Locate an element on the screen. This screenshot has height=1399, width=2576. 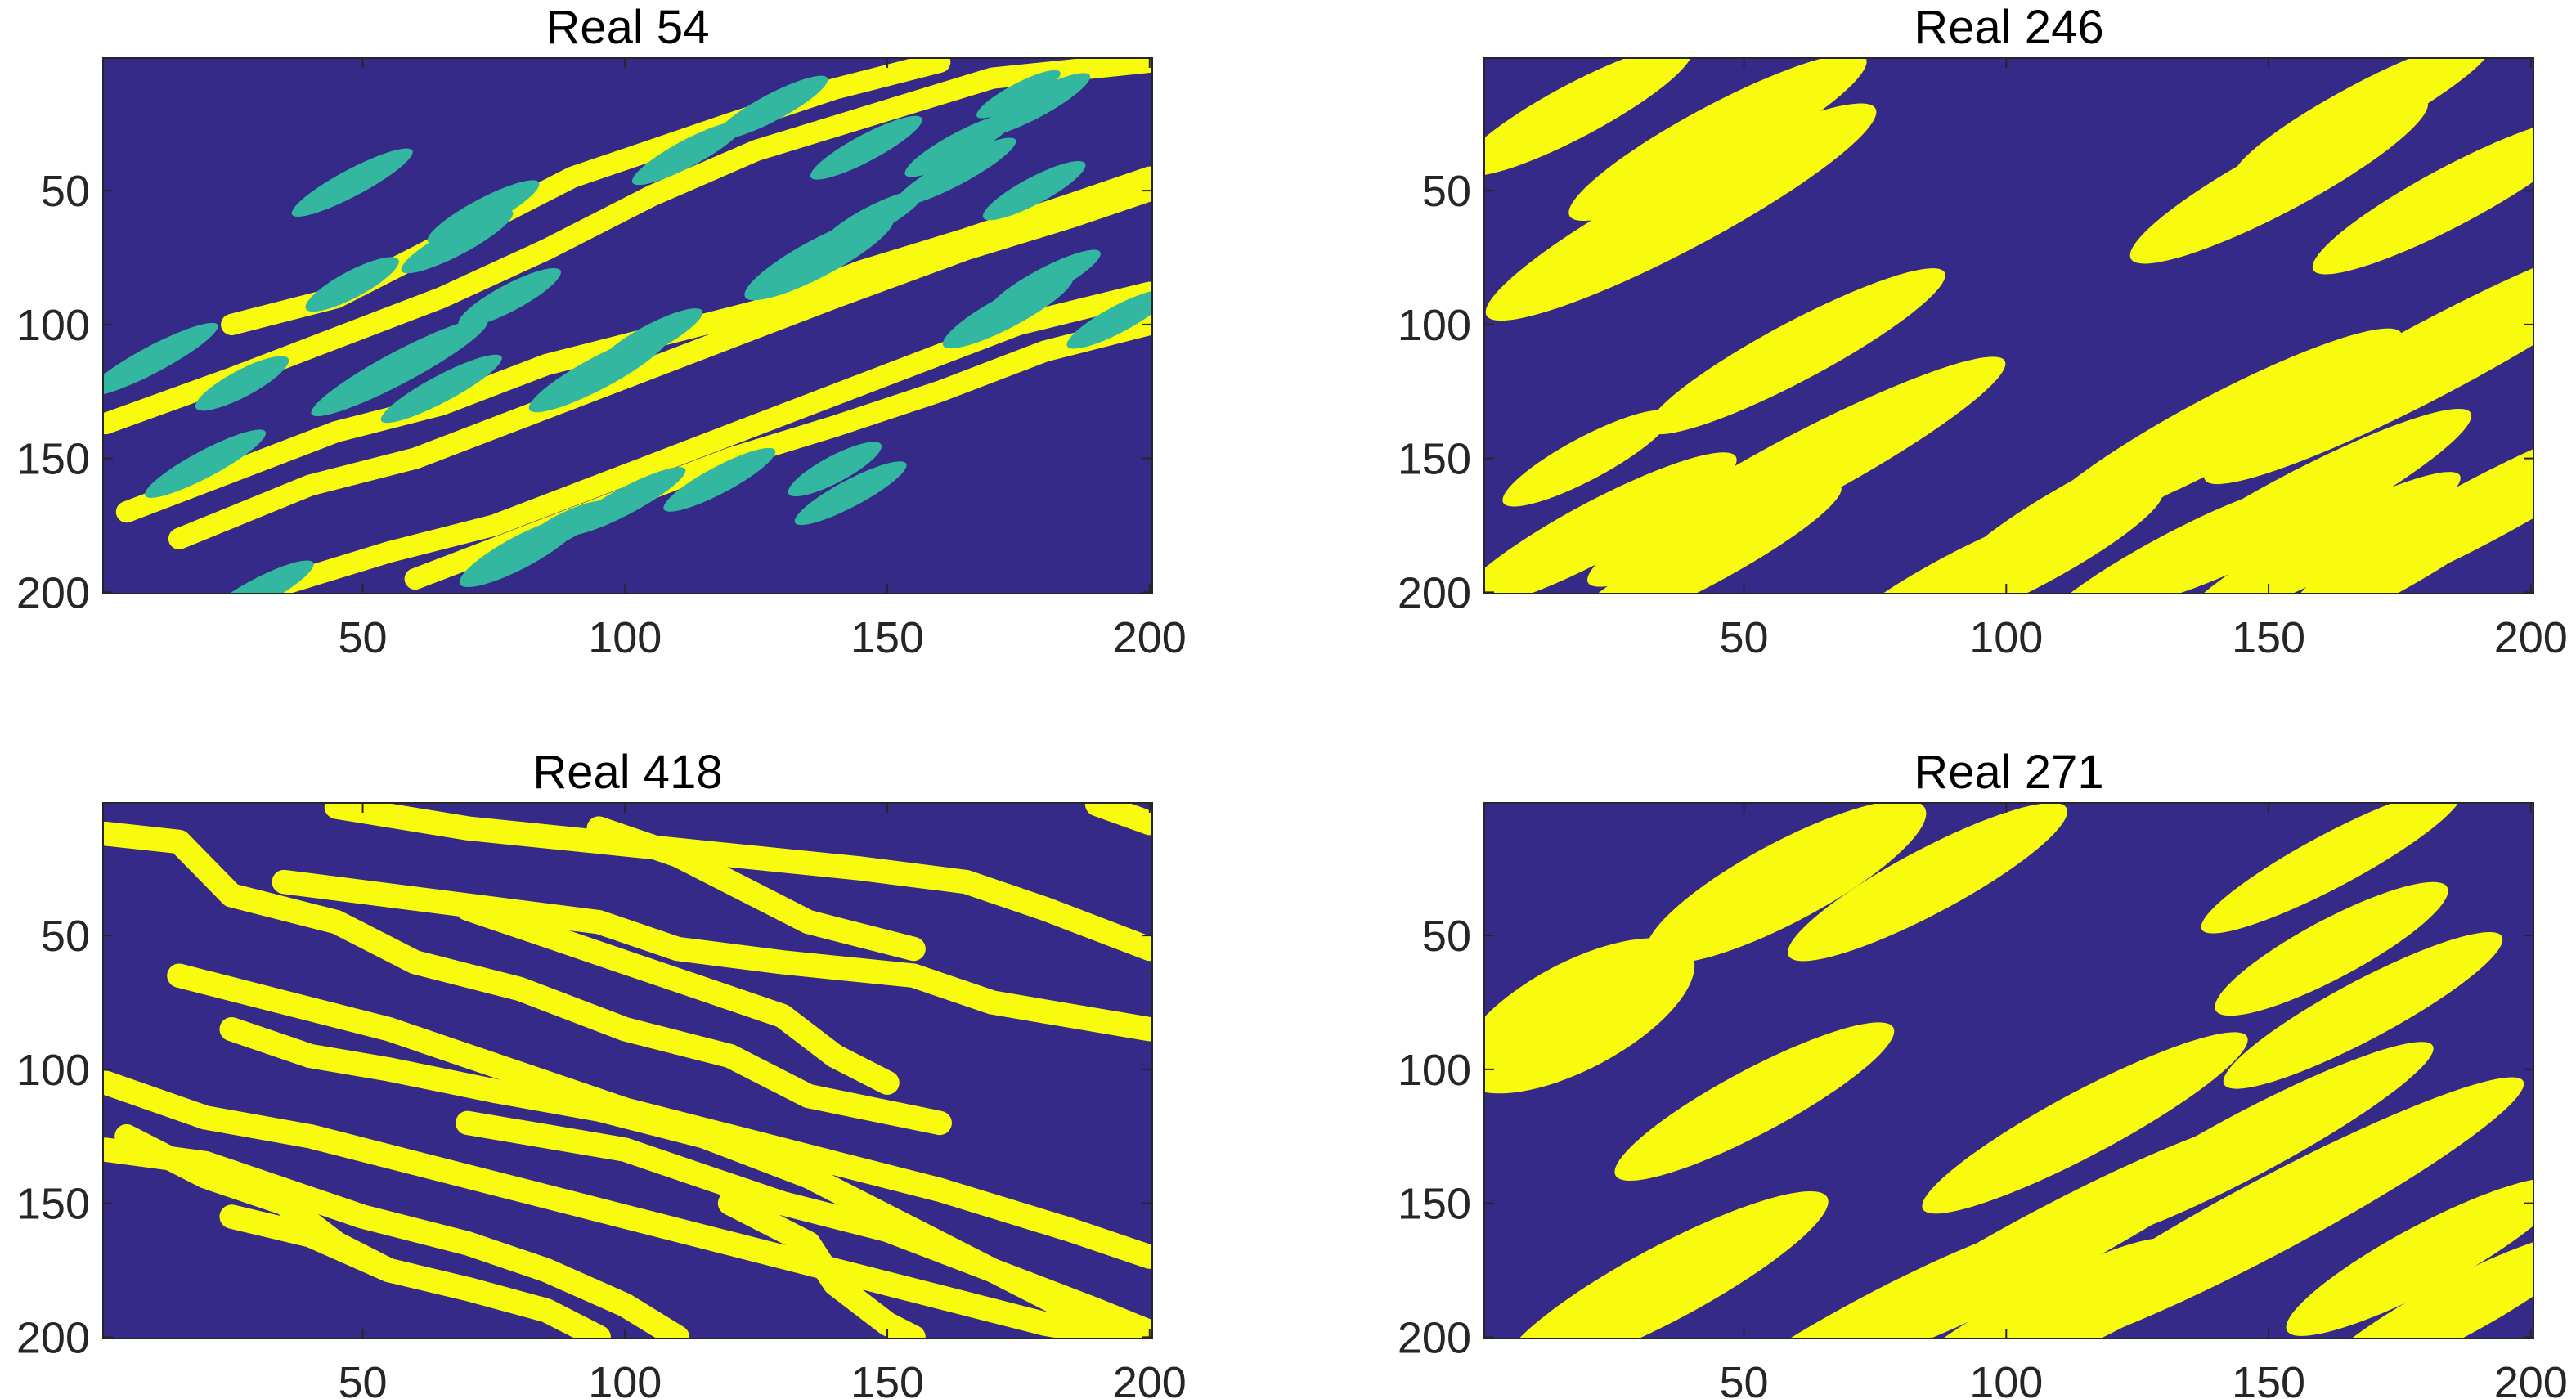
panel-title: Real 54 is located at coordinates (628, 27).